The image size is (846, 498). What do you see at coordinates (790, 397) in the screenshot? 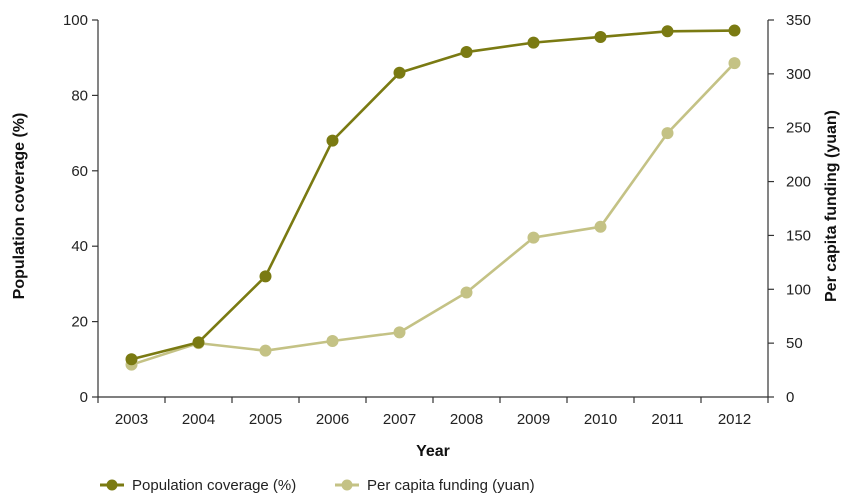
I see `y-right-tick-label: 0` at bounding box center [790, 397].